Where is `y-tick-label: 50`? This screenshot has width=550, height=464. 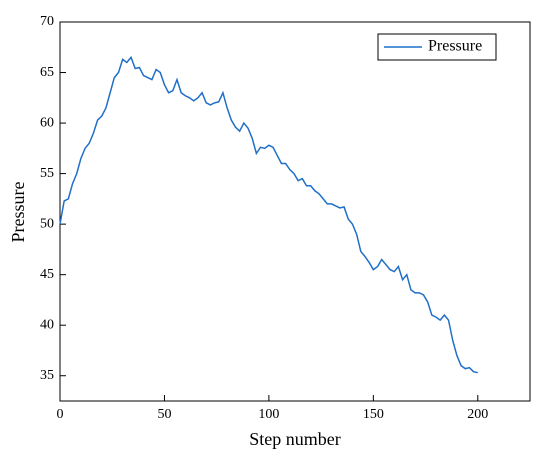 y-tick-label: 50 is located at coordinates (47, 223).